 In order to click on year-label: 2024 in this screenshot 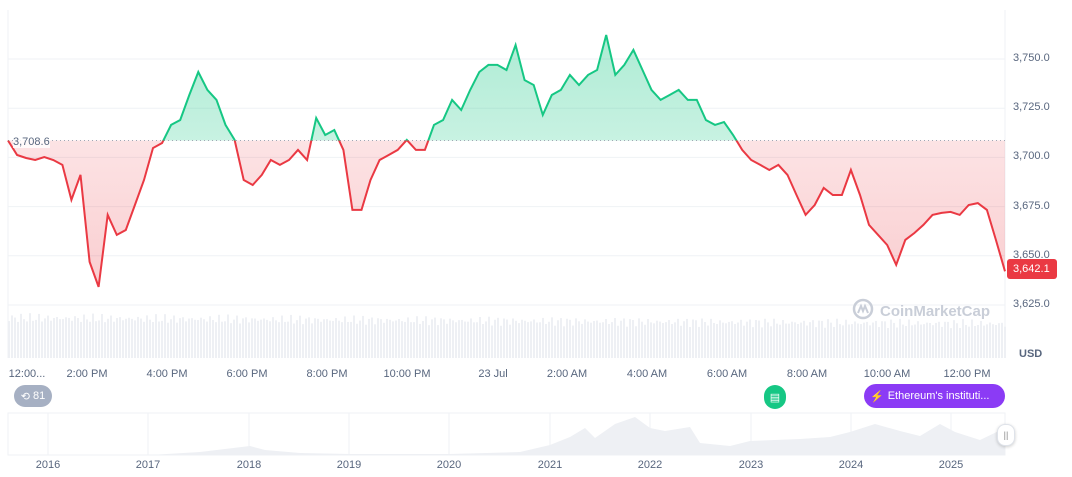, I will do `click(851, 465)`.